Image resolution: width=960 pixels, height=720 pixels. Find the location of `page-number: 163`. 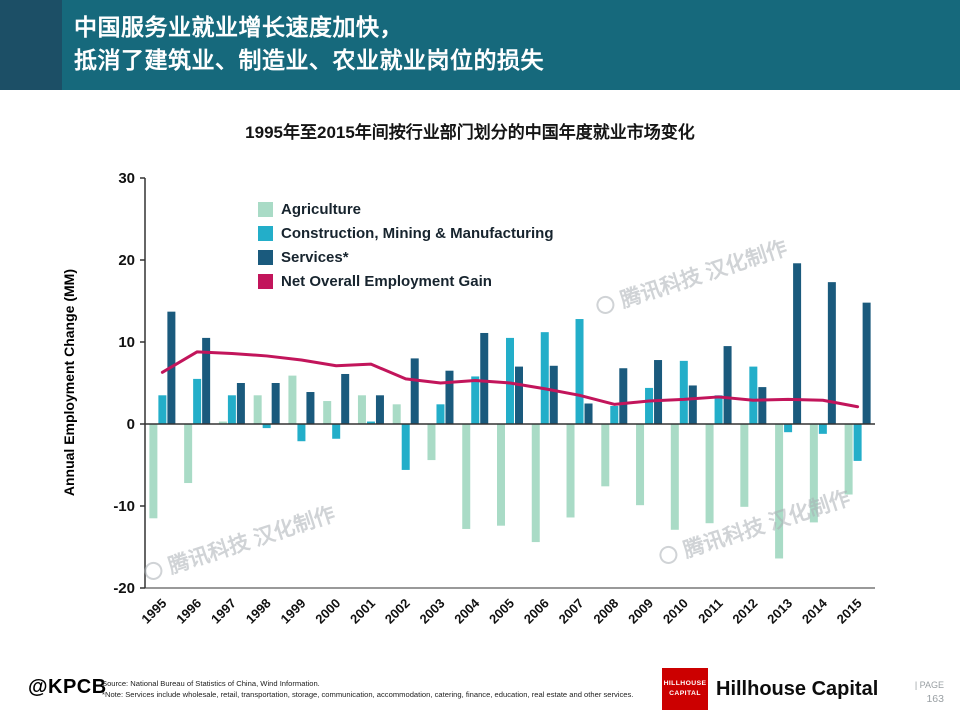

page-number: 163 is located at coordinates (935, 699).